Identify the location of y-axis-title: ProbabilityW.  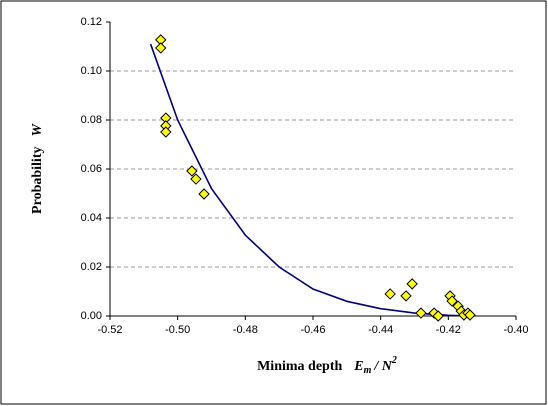
(37, 168).